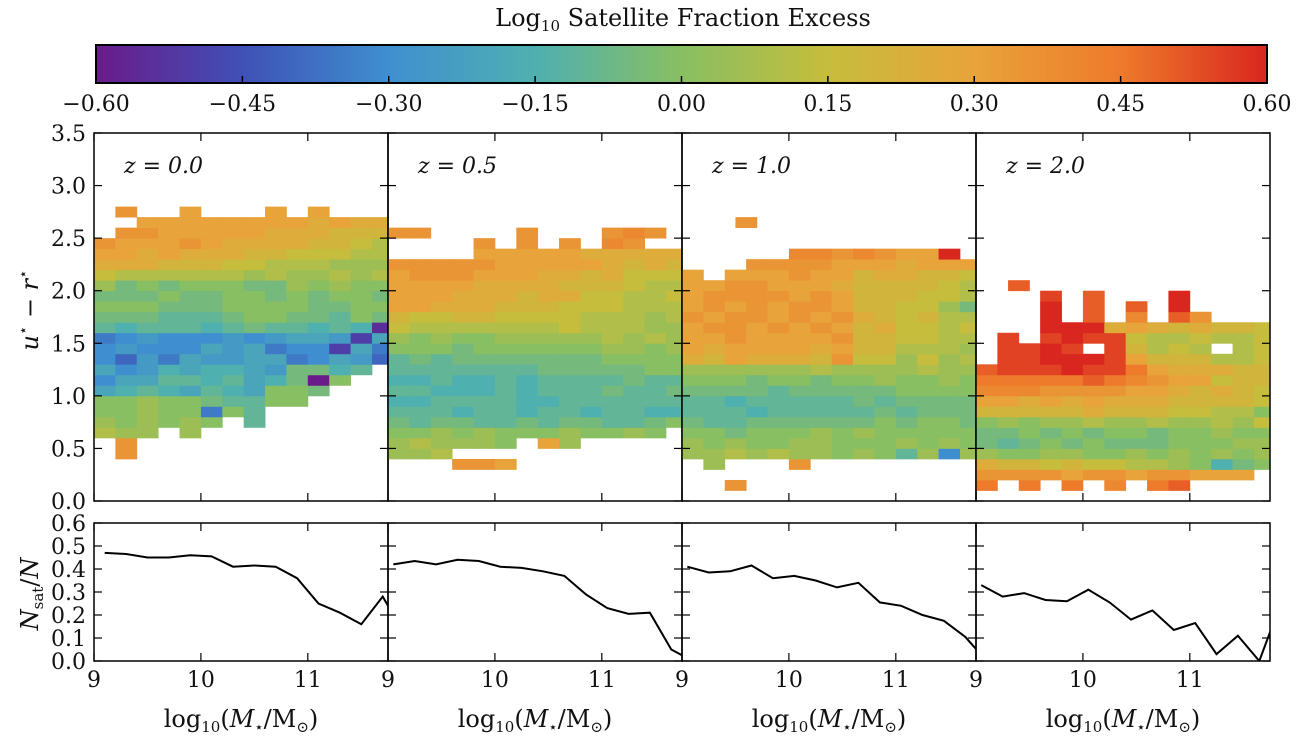 The height and width of the screenshot is (736, 1312). What do you see at coordinates (68, 397) in the screenshot?
I see `top-y-tick-label: 1.0` at bounding box center [68, 397].